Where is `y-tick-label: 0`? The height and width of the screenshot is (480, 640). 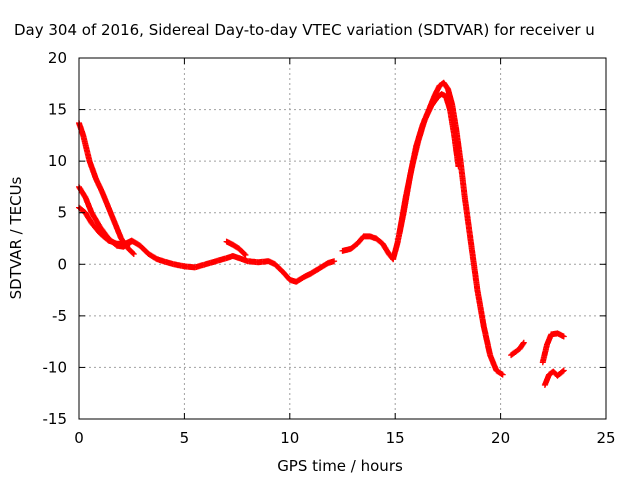 y-tick-label: 0 is located at coordinates (62, 264).